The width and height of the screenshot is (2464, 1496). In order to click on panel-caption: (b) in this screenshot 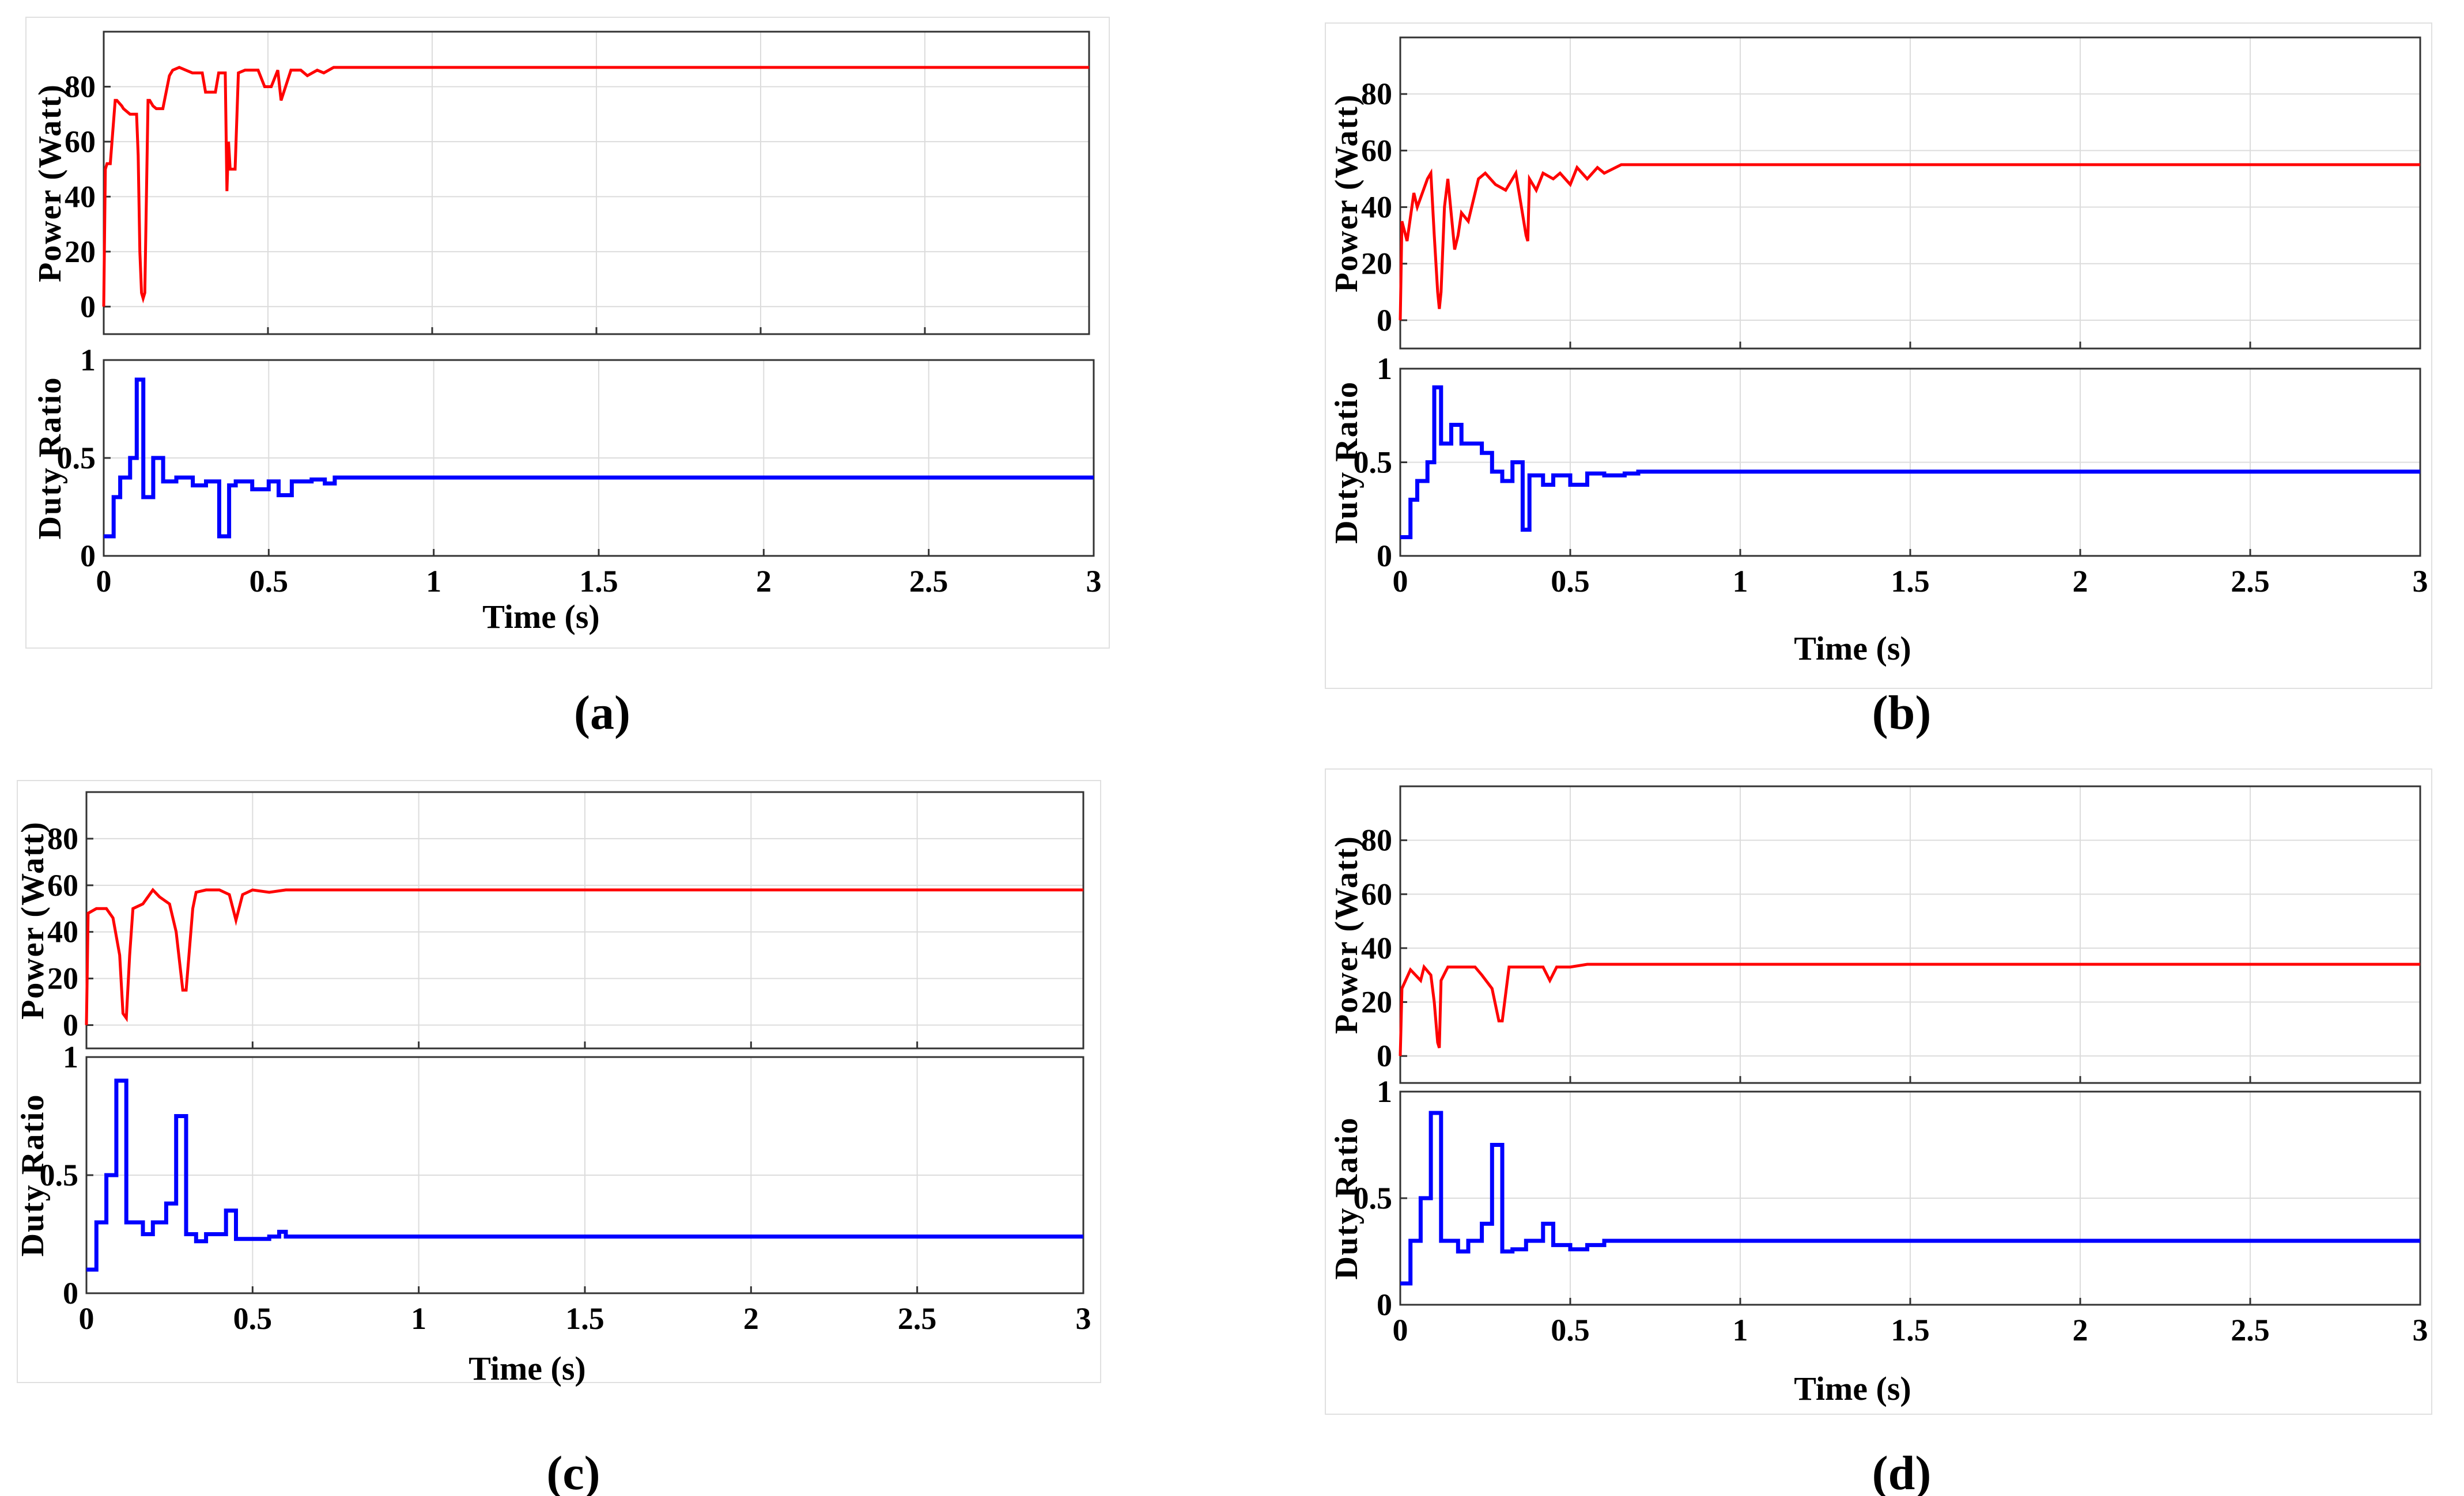, I will do `click(1902, 713)`.